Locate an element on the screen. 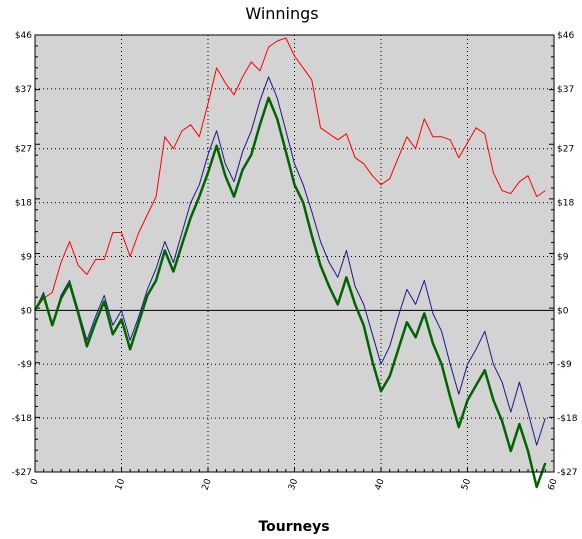  x-tick-label: 20 is located at coordinates (207, 484).